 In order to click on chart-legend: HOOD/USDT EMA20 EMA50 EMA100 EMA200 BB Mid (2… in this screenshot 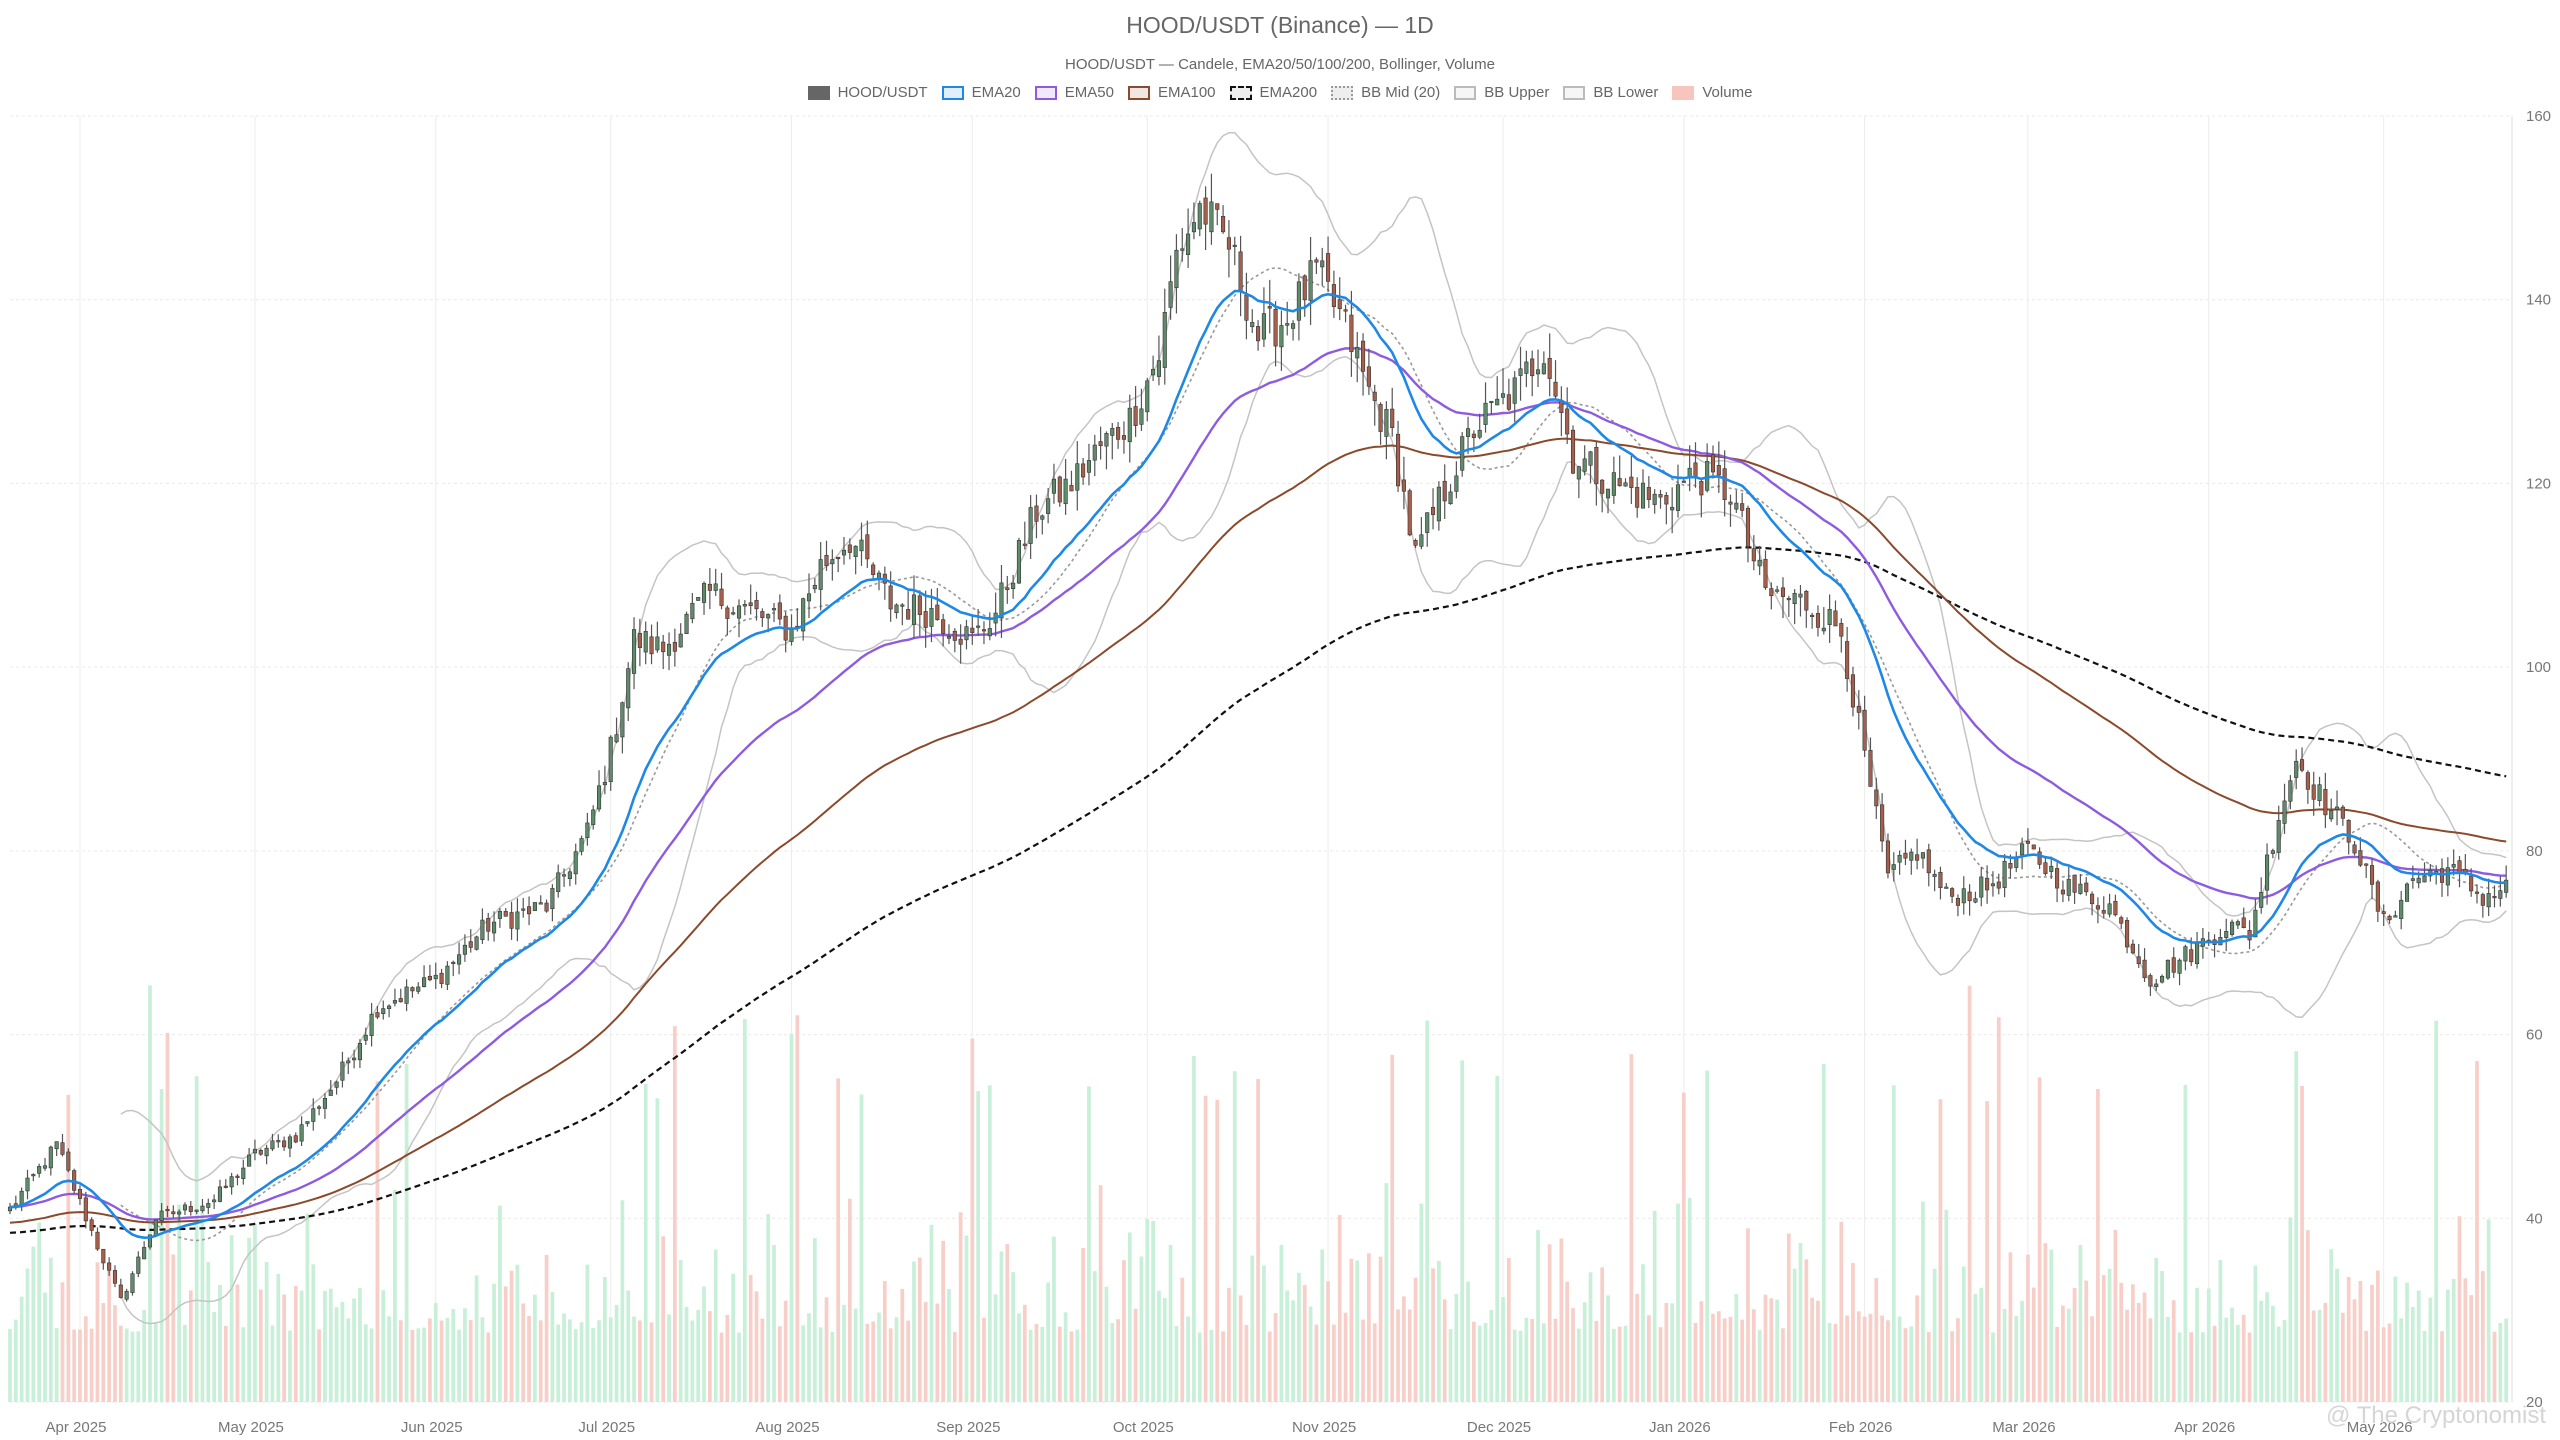, I will do `click(1280, 92)`.